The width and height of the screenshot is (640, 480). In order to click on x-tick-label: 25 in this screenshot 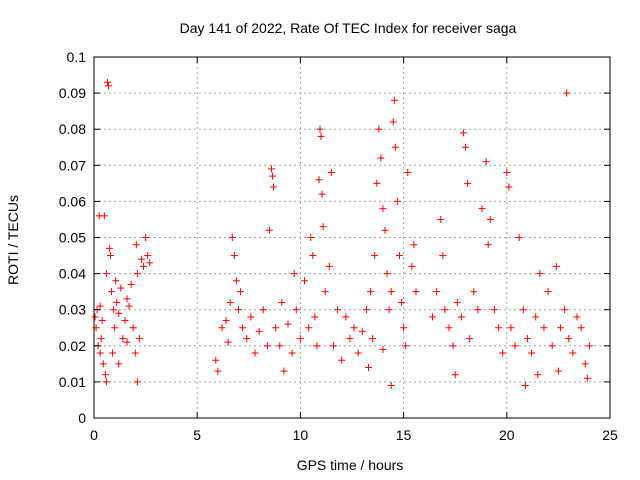, I will do `click(610, 435)`.